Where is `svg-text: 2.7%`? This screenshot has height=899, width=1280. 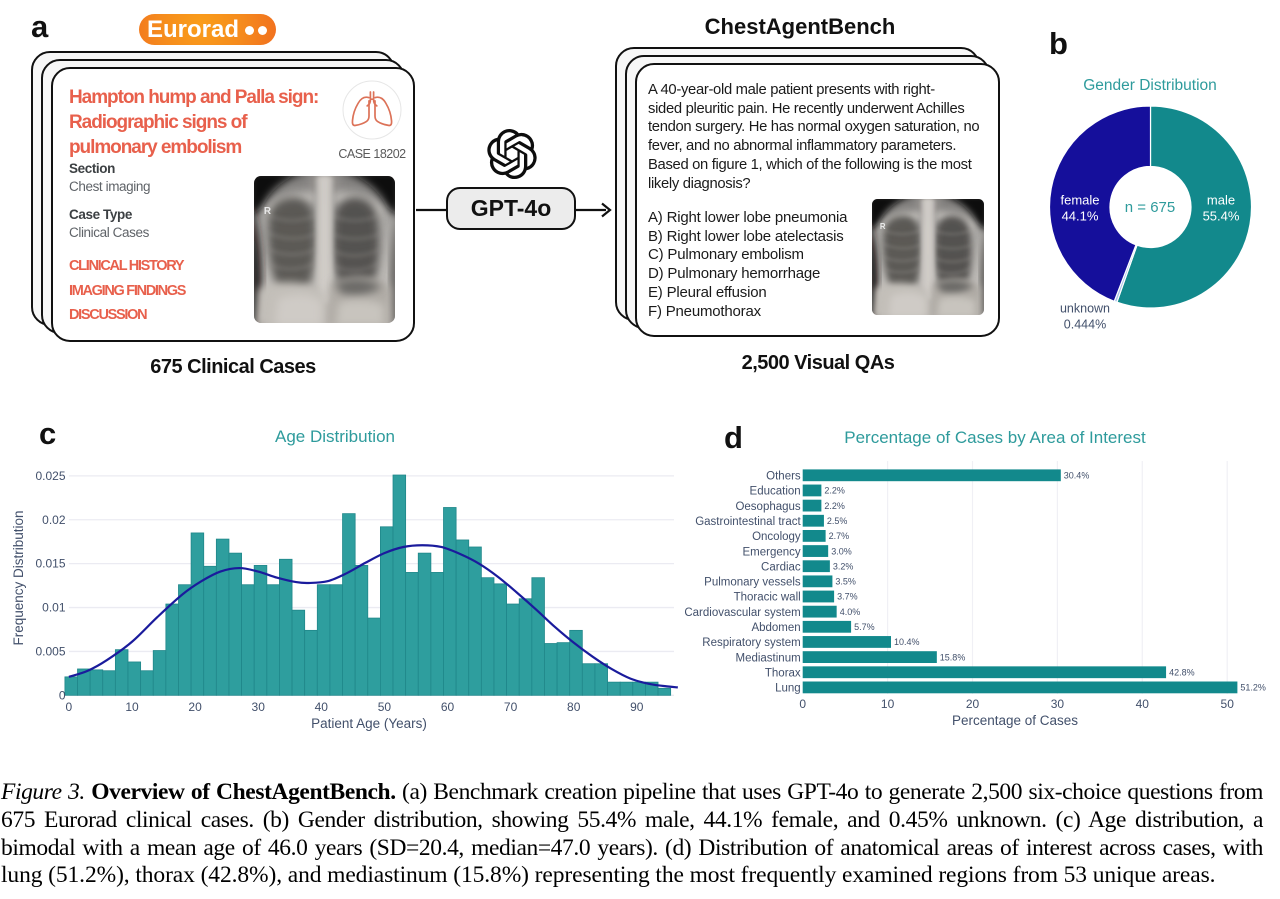
svg-text: 2.7% is located at coordinates (839, 536).